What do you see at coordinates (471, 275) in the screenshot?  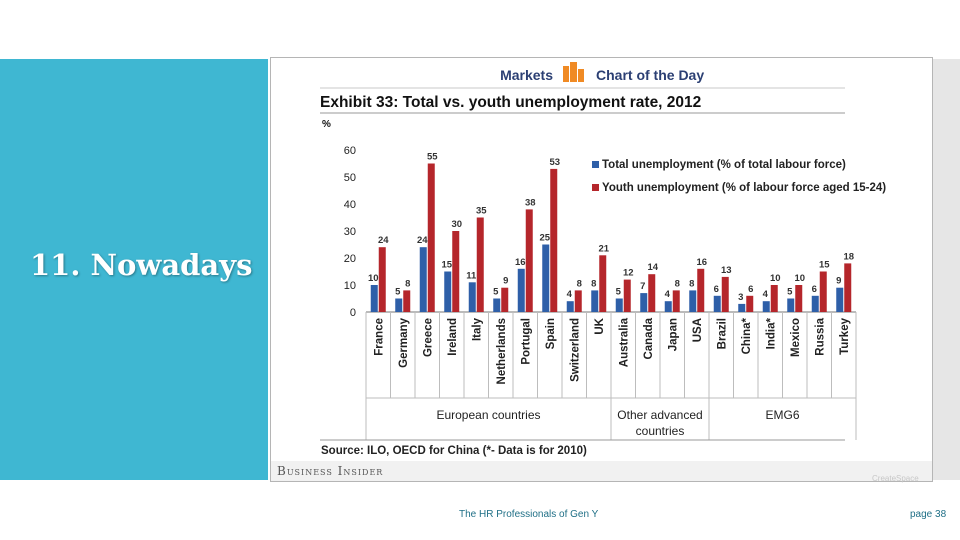 I see `total-value-label-4: 11` at bounding box center [471, 275].